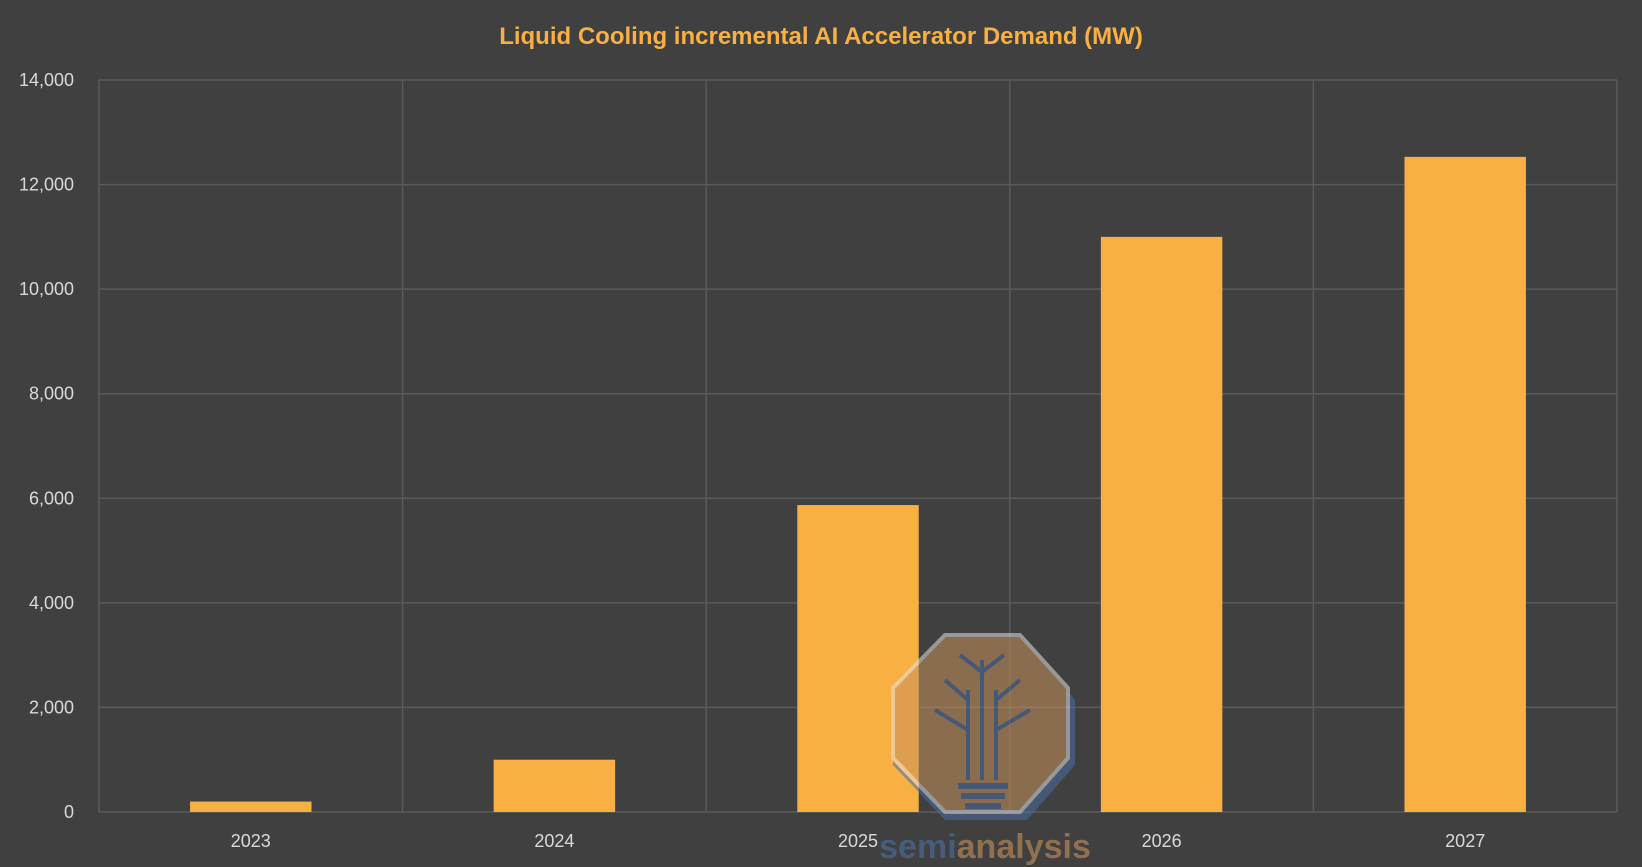  What do you see at coordinates (51, 394) in the screenshot?
I see `y-tick-label: 8,000` at bounding box center [51, 394].